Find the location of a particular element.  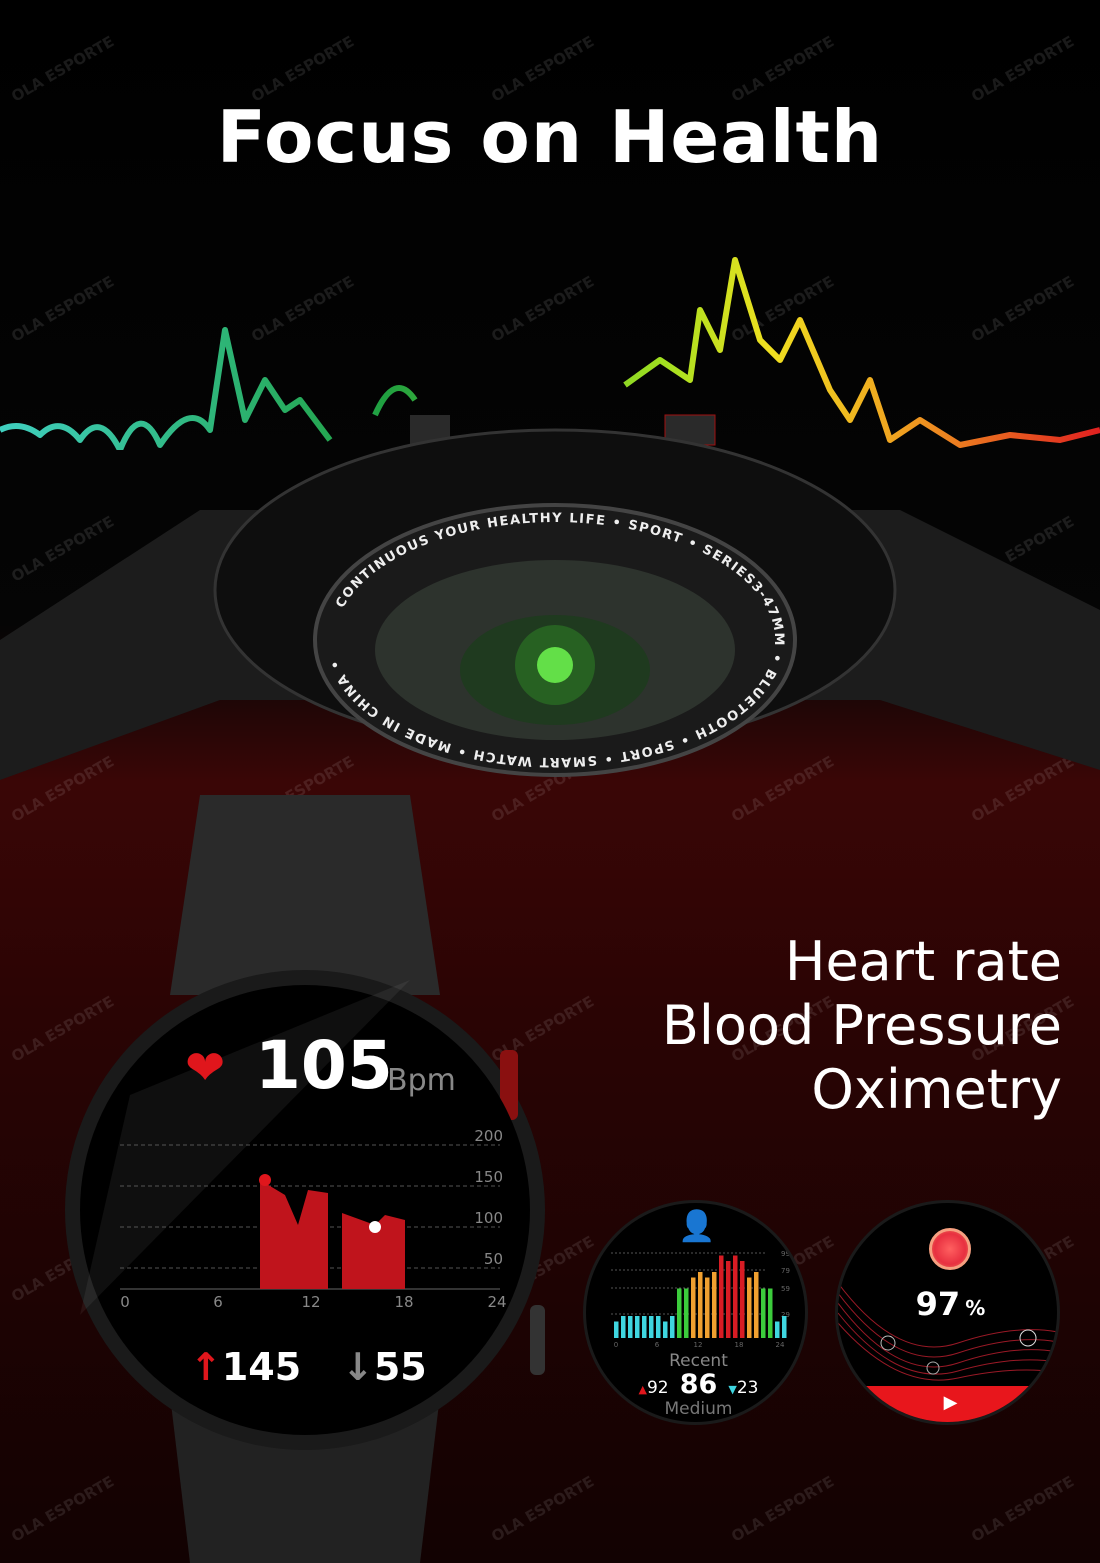

bp-low: 23 is located at coordinates (747, 1388).